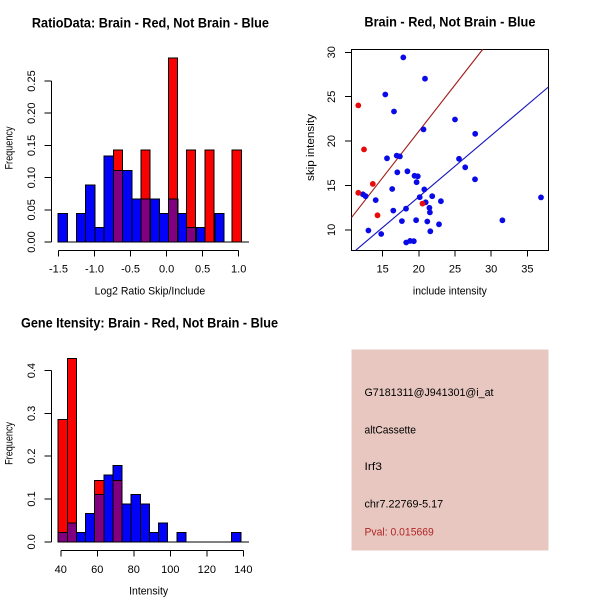 The height and width of the screenshot is (600, 600). I want to click on svg-text: Log2 Ratio Skip/Include, so click(150, 292).